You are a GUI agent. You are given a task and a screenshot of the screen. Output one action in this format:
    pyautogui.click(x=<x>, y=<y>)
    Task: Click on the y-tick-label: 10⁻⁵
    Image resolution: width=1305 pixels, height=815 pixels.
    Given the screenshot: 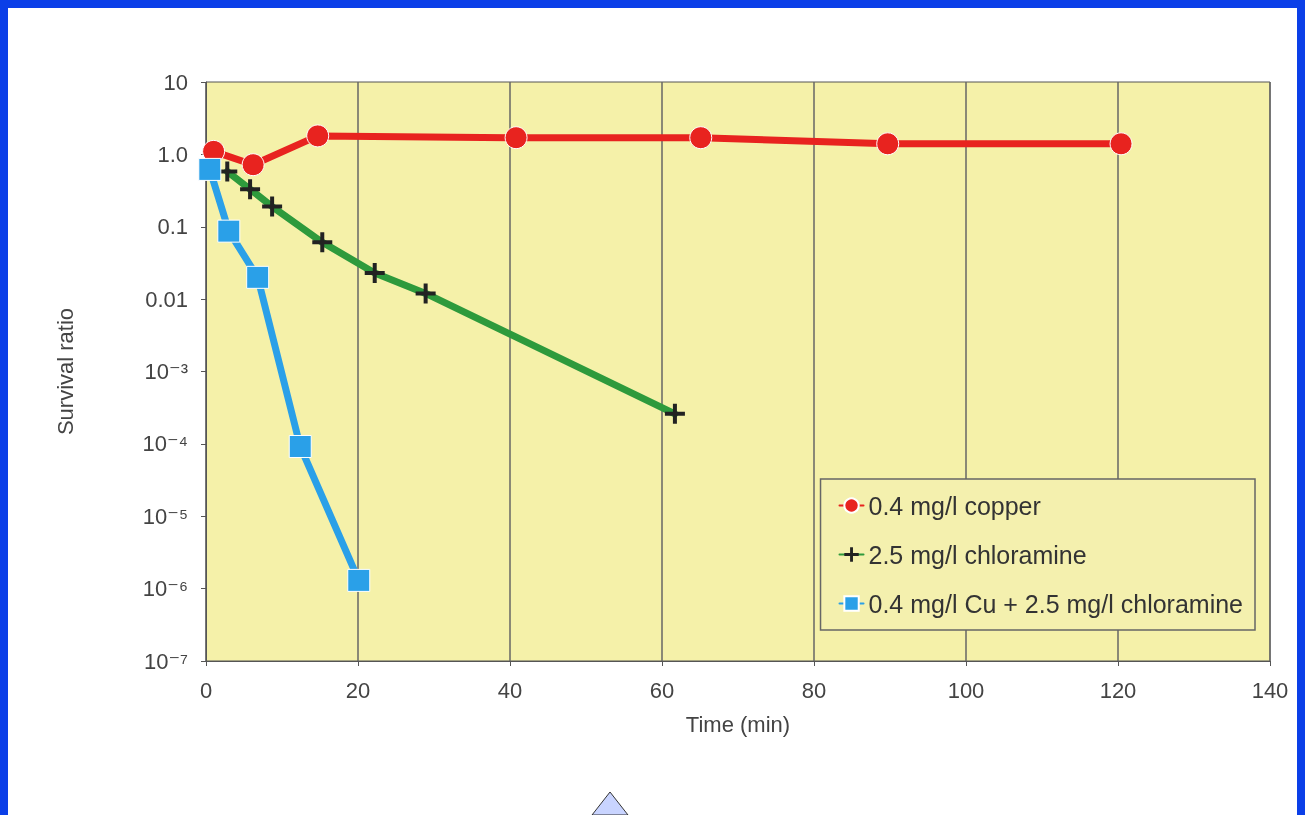 What is the action you would take?
    pyautogui.click(x=165, y=516)
    